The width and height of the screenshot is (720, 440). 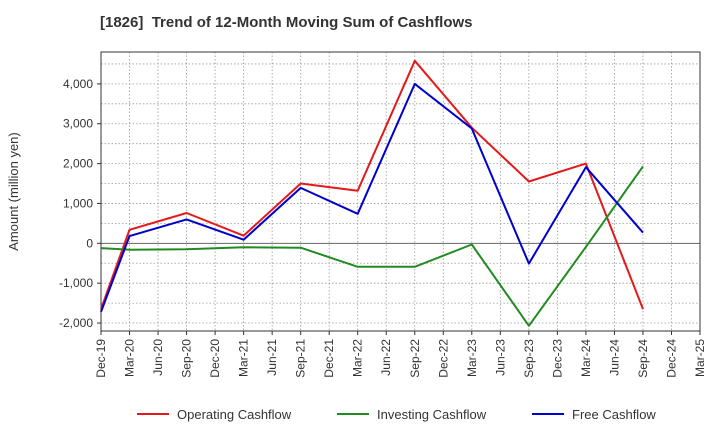 What do you see at coordinates (130, 358) in the screenshot?
I see `x-tick-label: Mar-20` at bounding box center [130, 358].